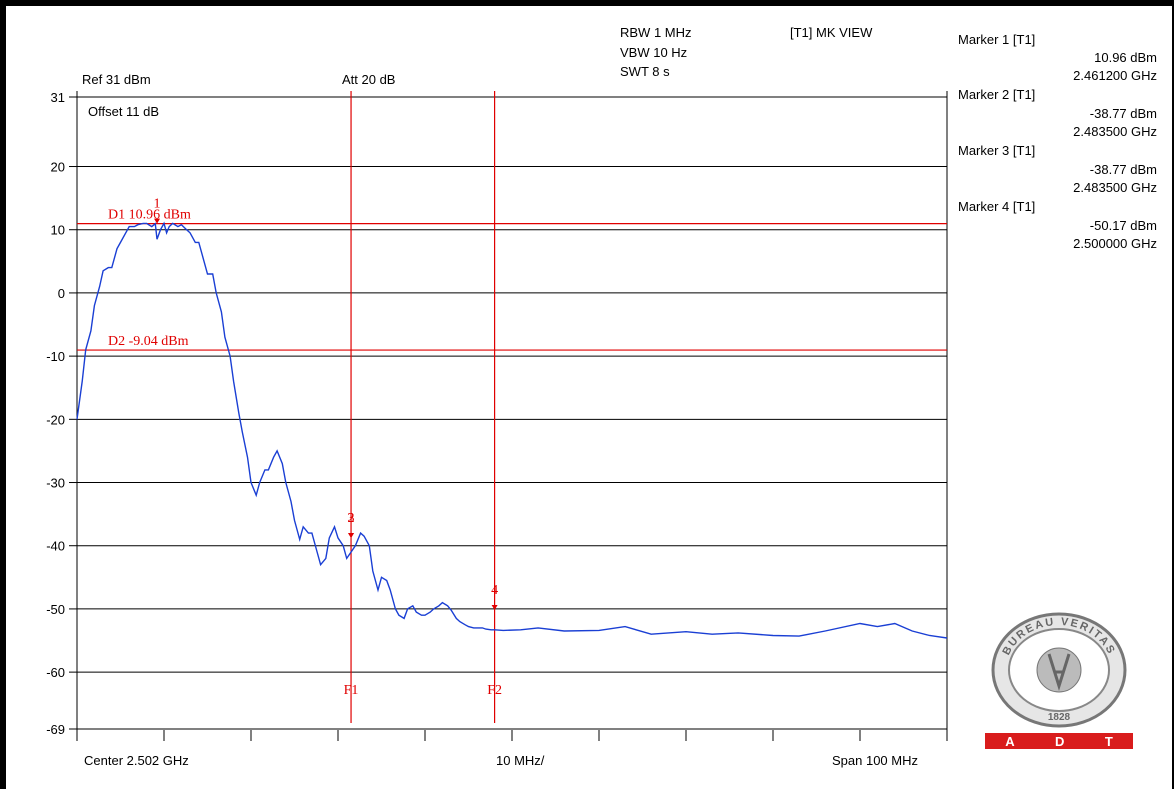  I want to click on adt-letter-a: A, so click(1010, 741).